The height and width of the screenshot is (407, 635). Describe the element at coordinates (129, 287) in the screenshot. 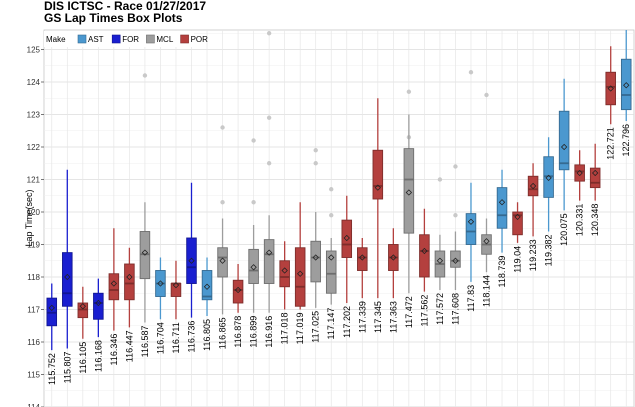

I see `box-116.447` at that location.